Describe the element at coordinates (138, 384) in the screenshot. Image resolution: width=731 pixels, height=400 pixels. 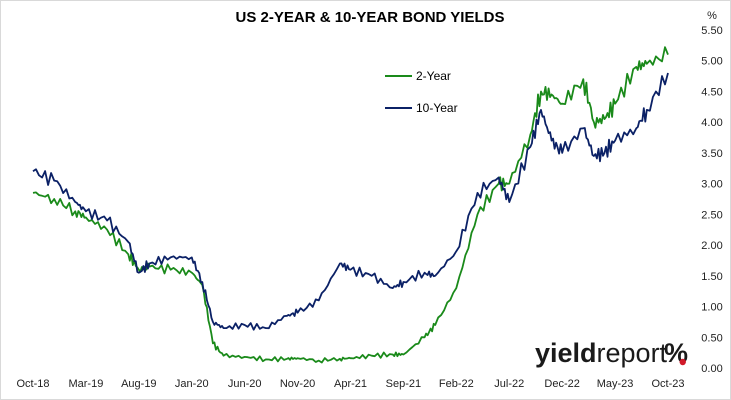
I see `x-tick-label: Aug-19` at that location.